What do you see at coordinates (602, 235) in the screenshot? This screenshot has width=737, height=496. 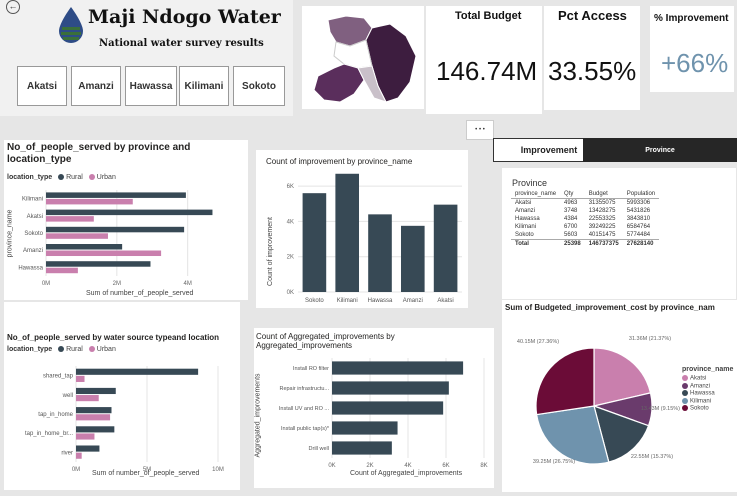 I see `matrix-cell: 40151475` at bounding box center [602, 235].